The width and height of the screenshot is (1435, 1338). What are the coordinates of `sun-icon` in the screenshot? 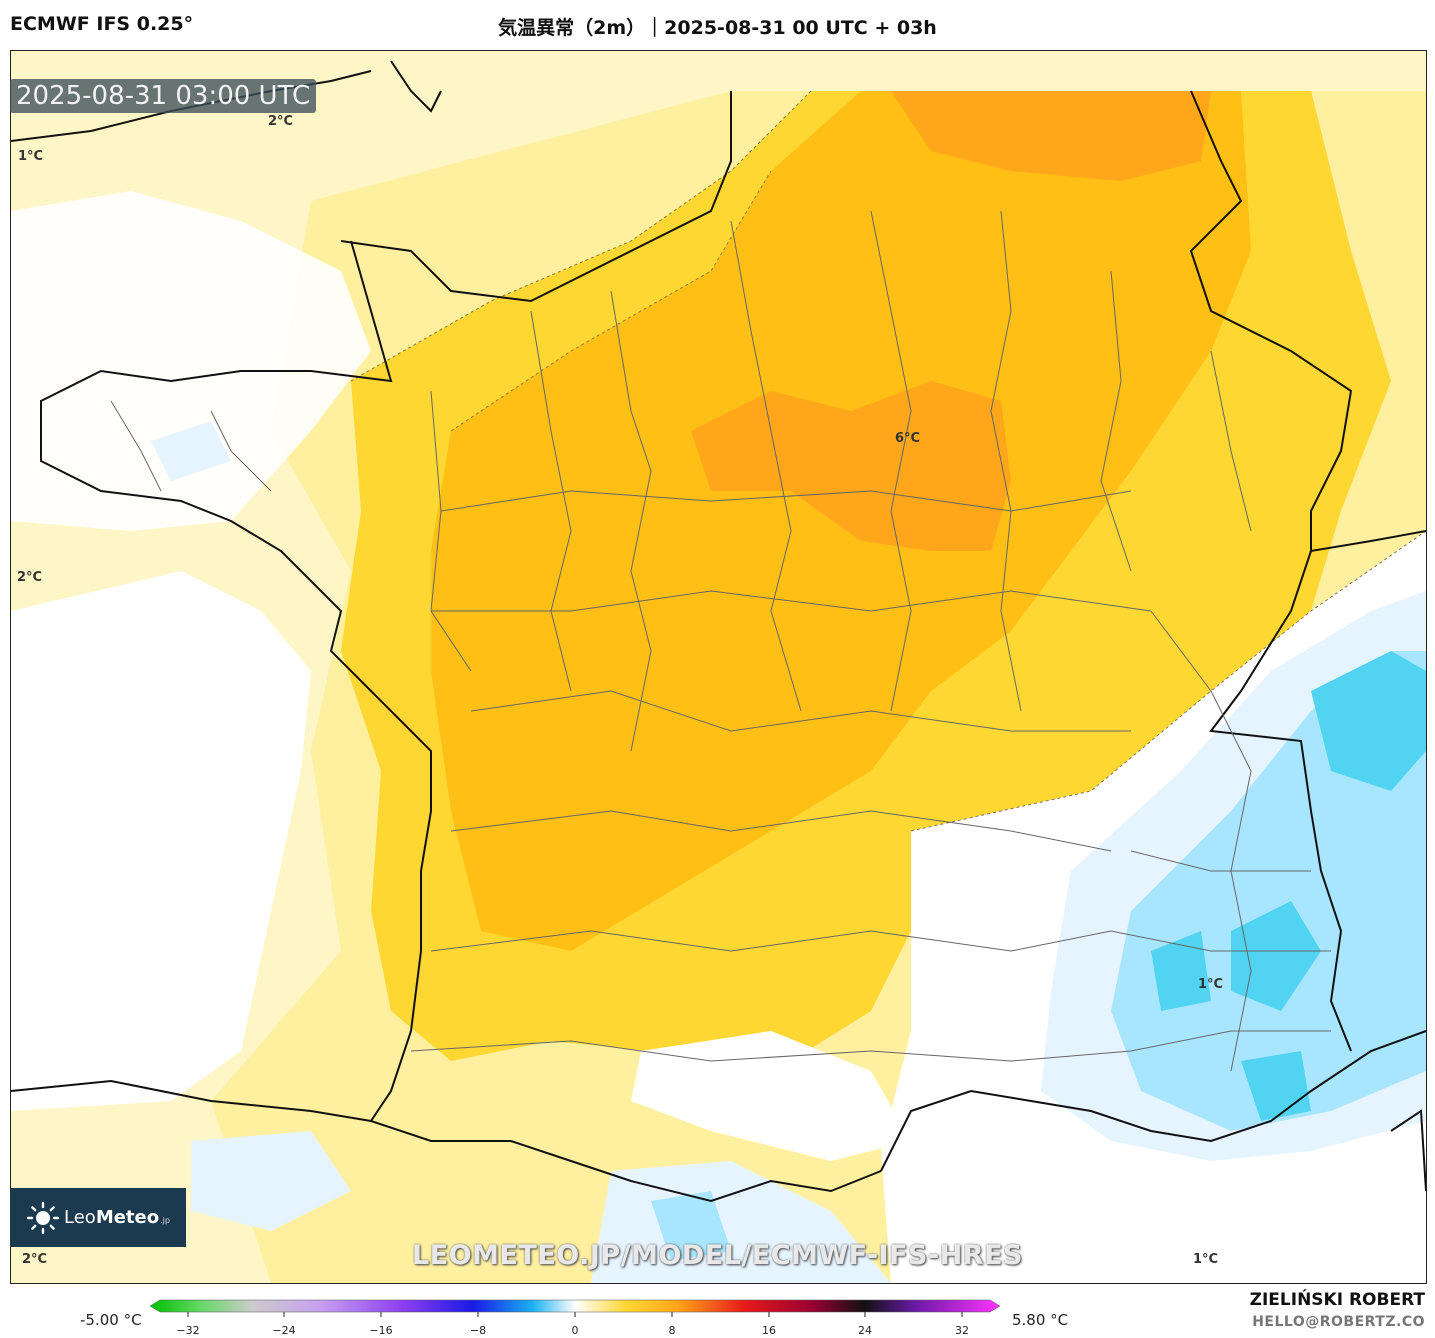 It's located at (43, 1217).